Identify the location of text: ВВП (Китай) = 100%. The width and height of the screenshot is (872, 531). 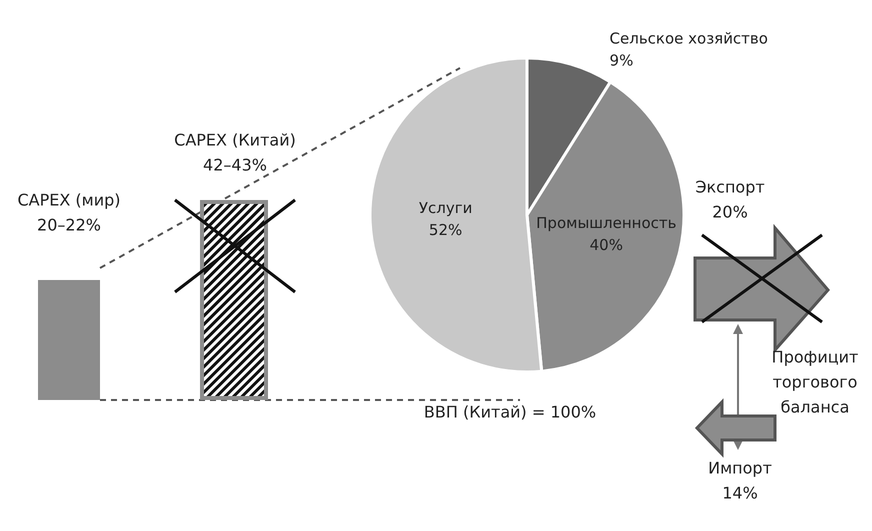
(510, 412).